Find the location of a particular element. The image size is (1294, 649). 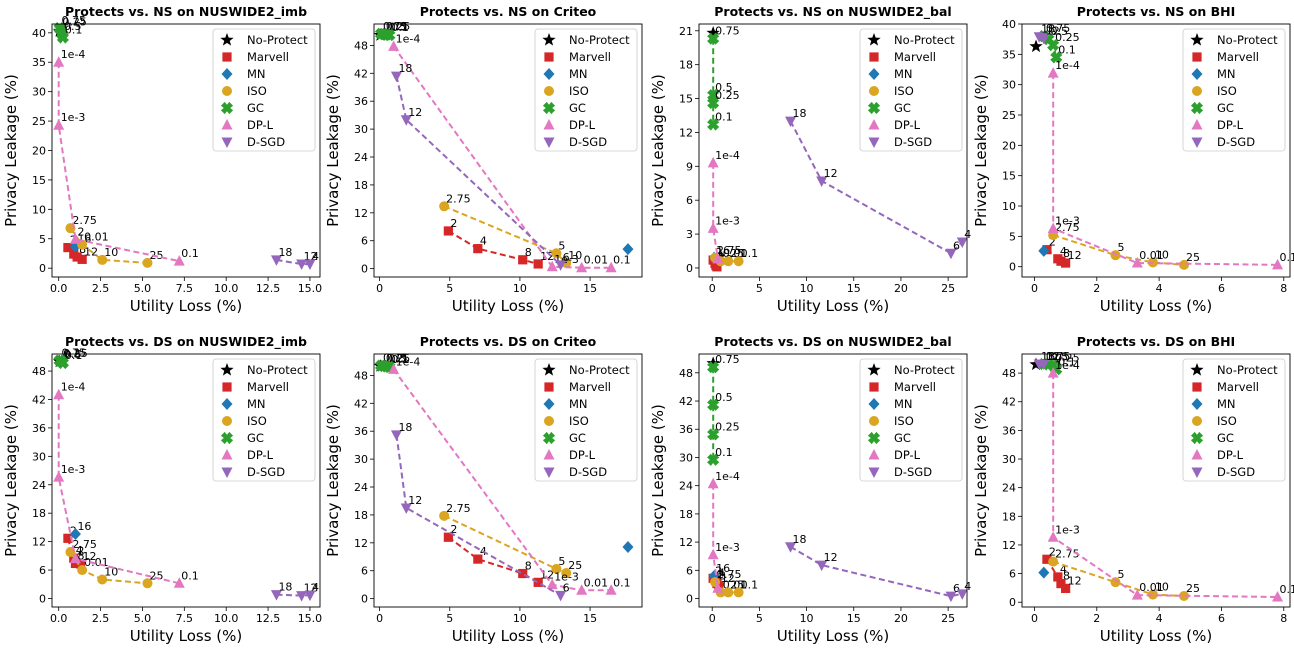

point-label: 5 is located at coordinates (561, 561).